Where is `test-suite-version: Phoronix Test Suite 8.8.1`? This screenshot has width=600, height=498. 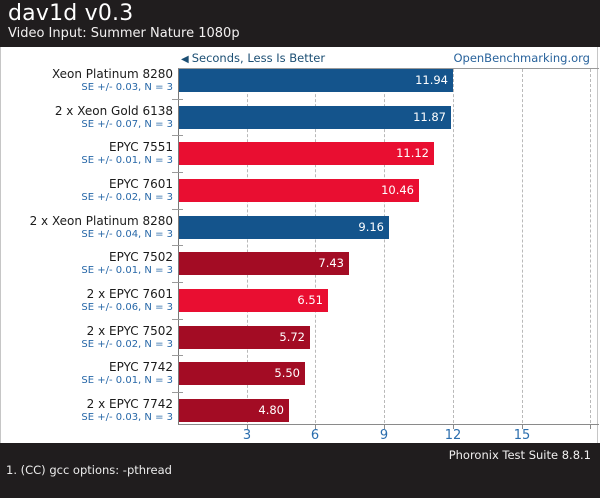 test-suite-version: Phoronix Test Suite 8.8.1 is located at coordinates (519, 455).